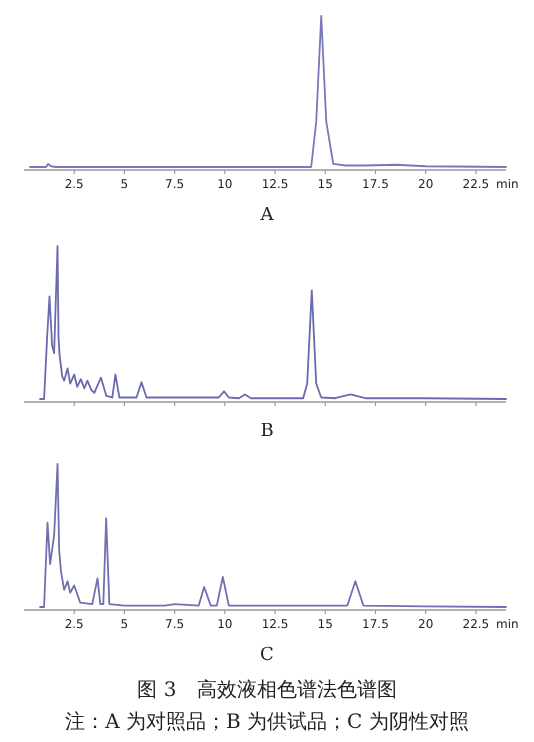  I want to click on text: 注：A 为对照品；B 为供试品；C 为阴性对照, so click(267, 722).